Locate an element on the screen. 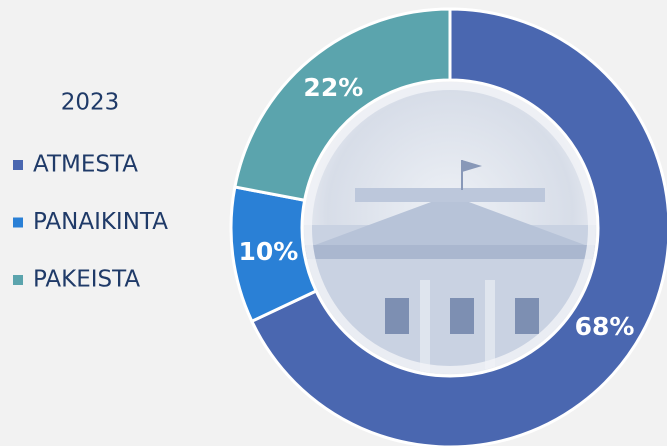 This screenshot has height=446, width=667. legend-label: PAKEISTA is located at coordinates (86, 280).